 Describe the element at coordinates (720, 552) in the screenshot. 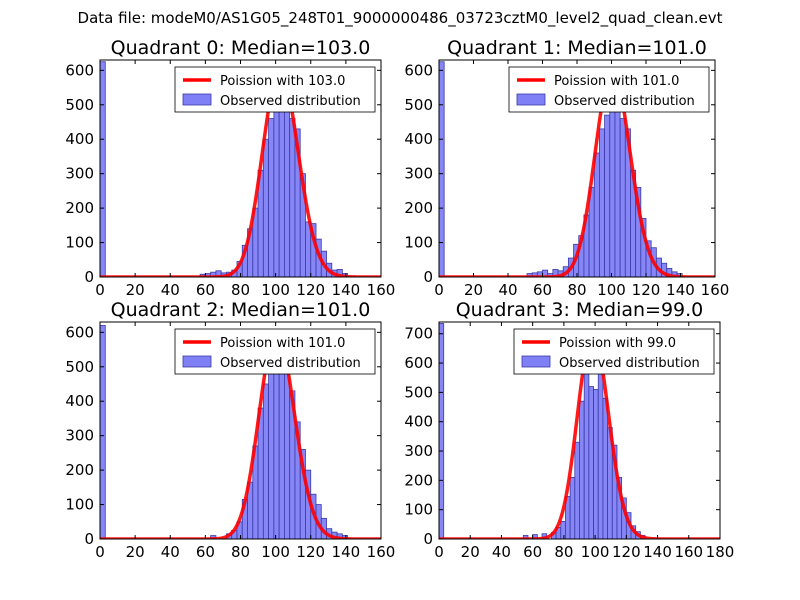

I see `x-tick-label: 180` at that location.